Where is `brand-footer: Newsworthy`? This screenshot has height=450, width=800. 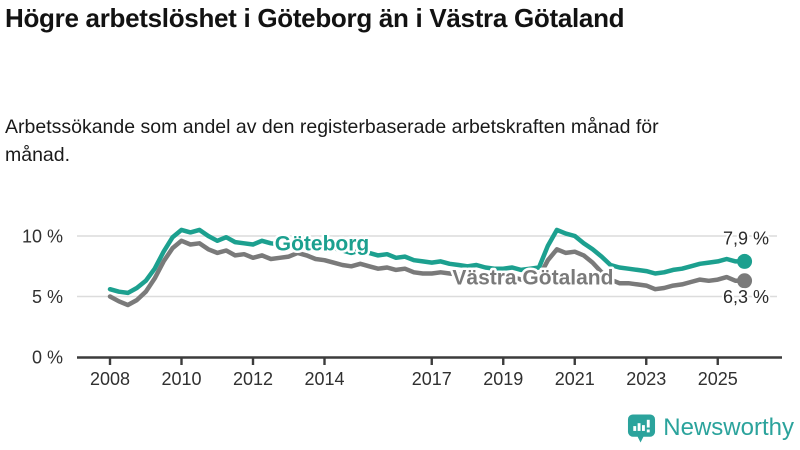
brand-footer: Newsworthy is located at coordinates (710, 428).